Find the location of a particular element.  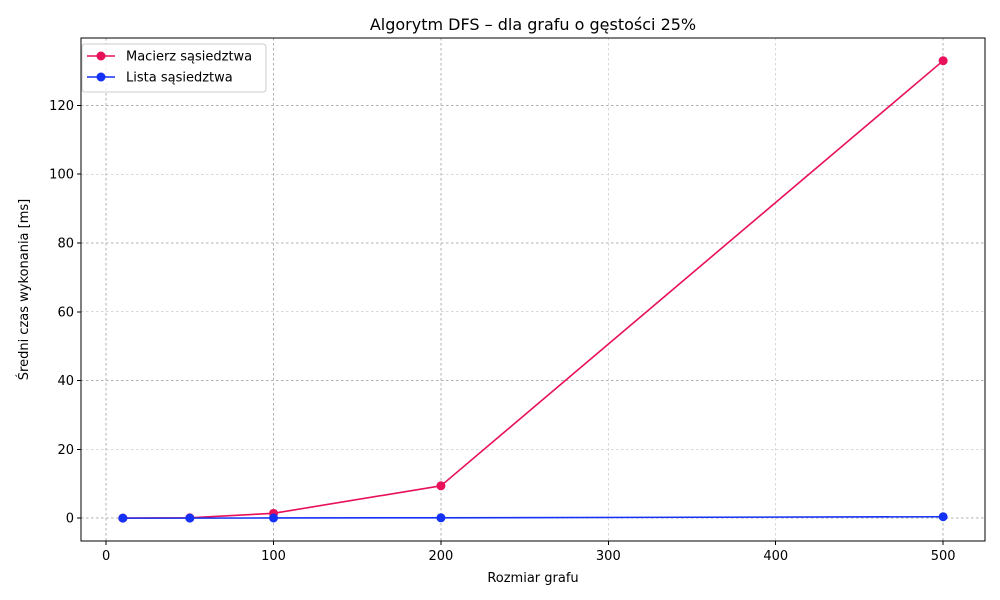

y-tick-label: 60 is located at coordinates (65, 312).